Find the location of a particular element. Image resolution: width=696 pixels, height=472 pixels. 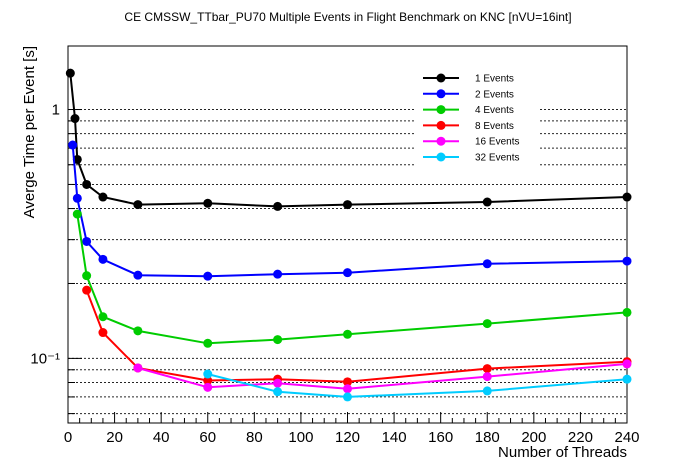

legend-label: 1 Events is located at coordinates (494, 79).